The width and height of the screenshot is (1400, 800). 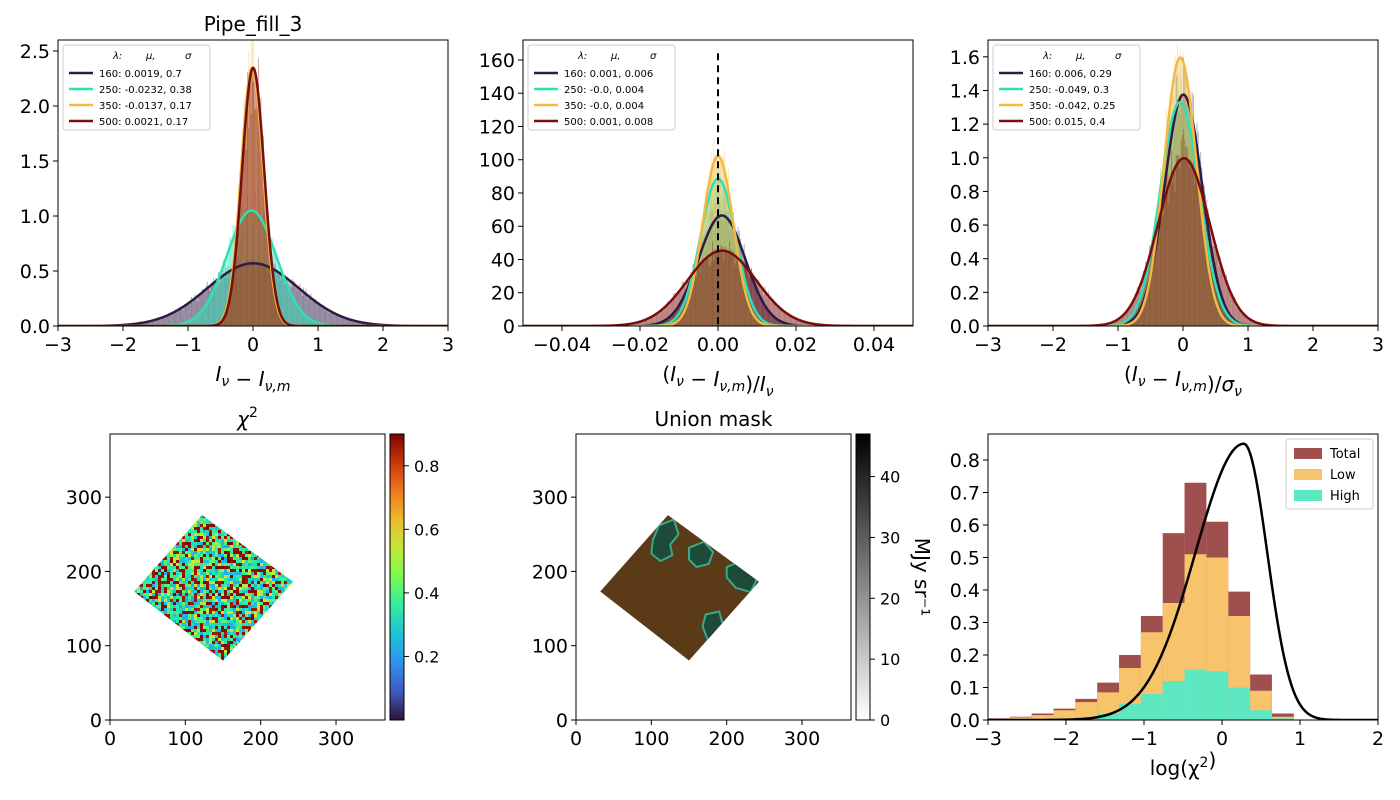 I want to click on legend-entry: 250: -0.0232, 0.38, so click(x=145, y=90).